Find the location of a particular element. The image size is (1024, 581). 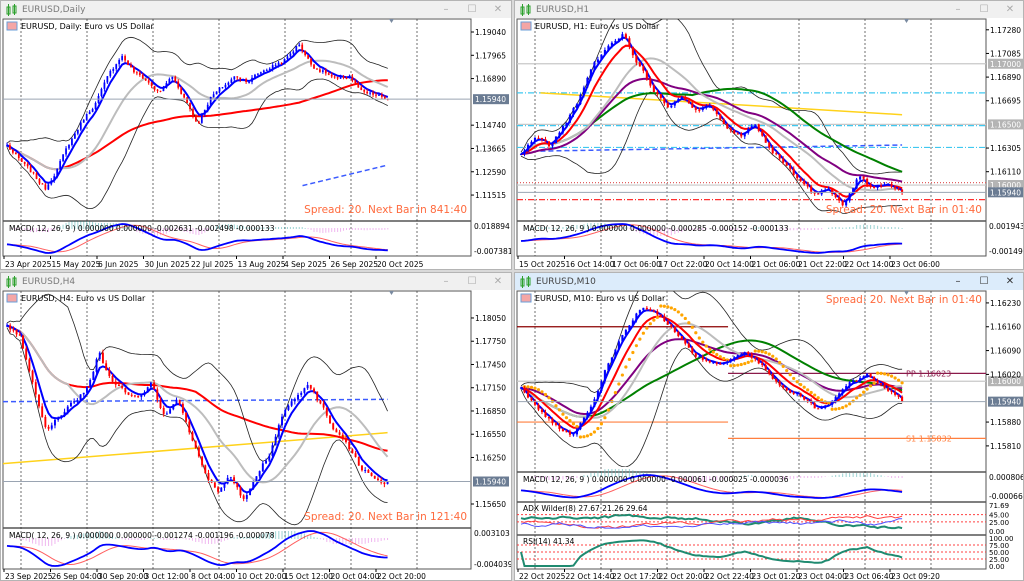

chart-shift-marker-icon is located at coordinates (906, 21).